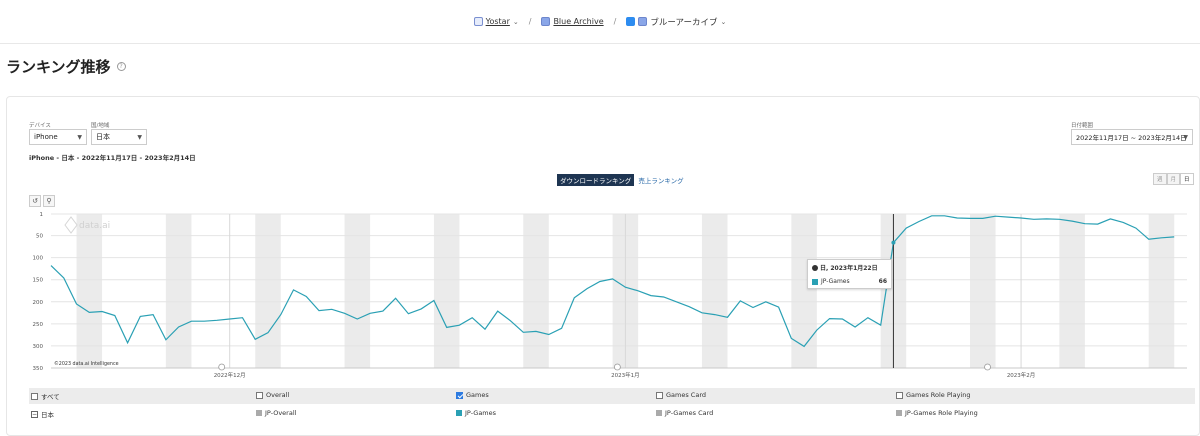  Describe the element at coordinates (272, 395) in the screenshot. I see `legend-overall: Overall` at that location.